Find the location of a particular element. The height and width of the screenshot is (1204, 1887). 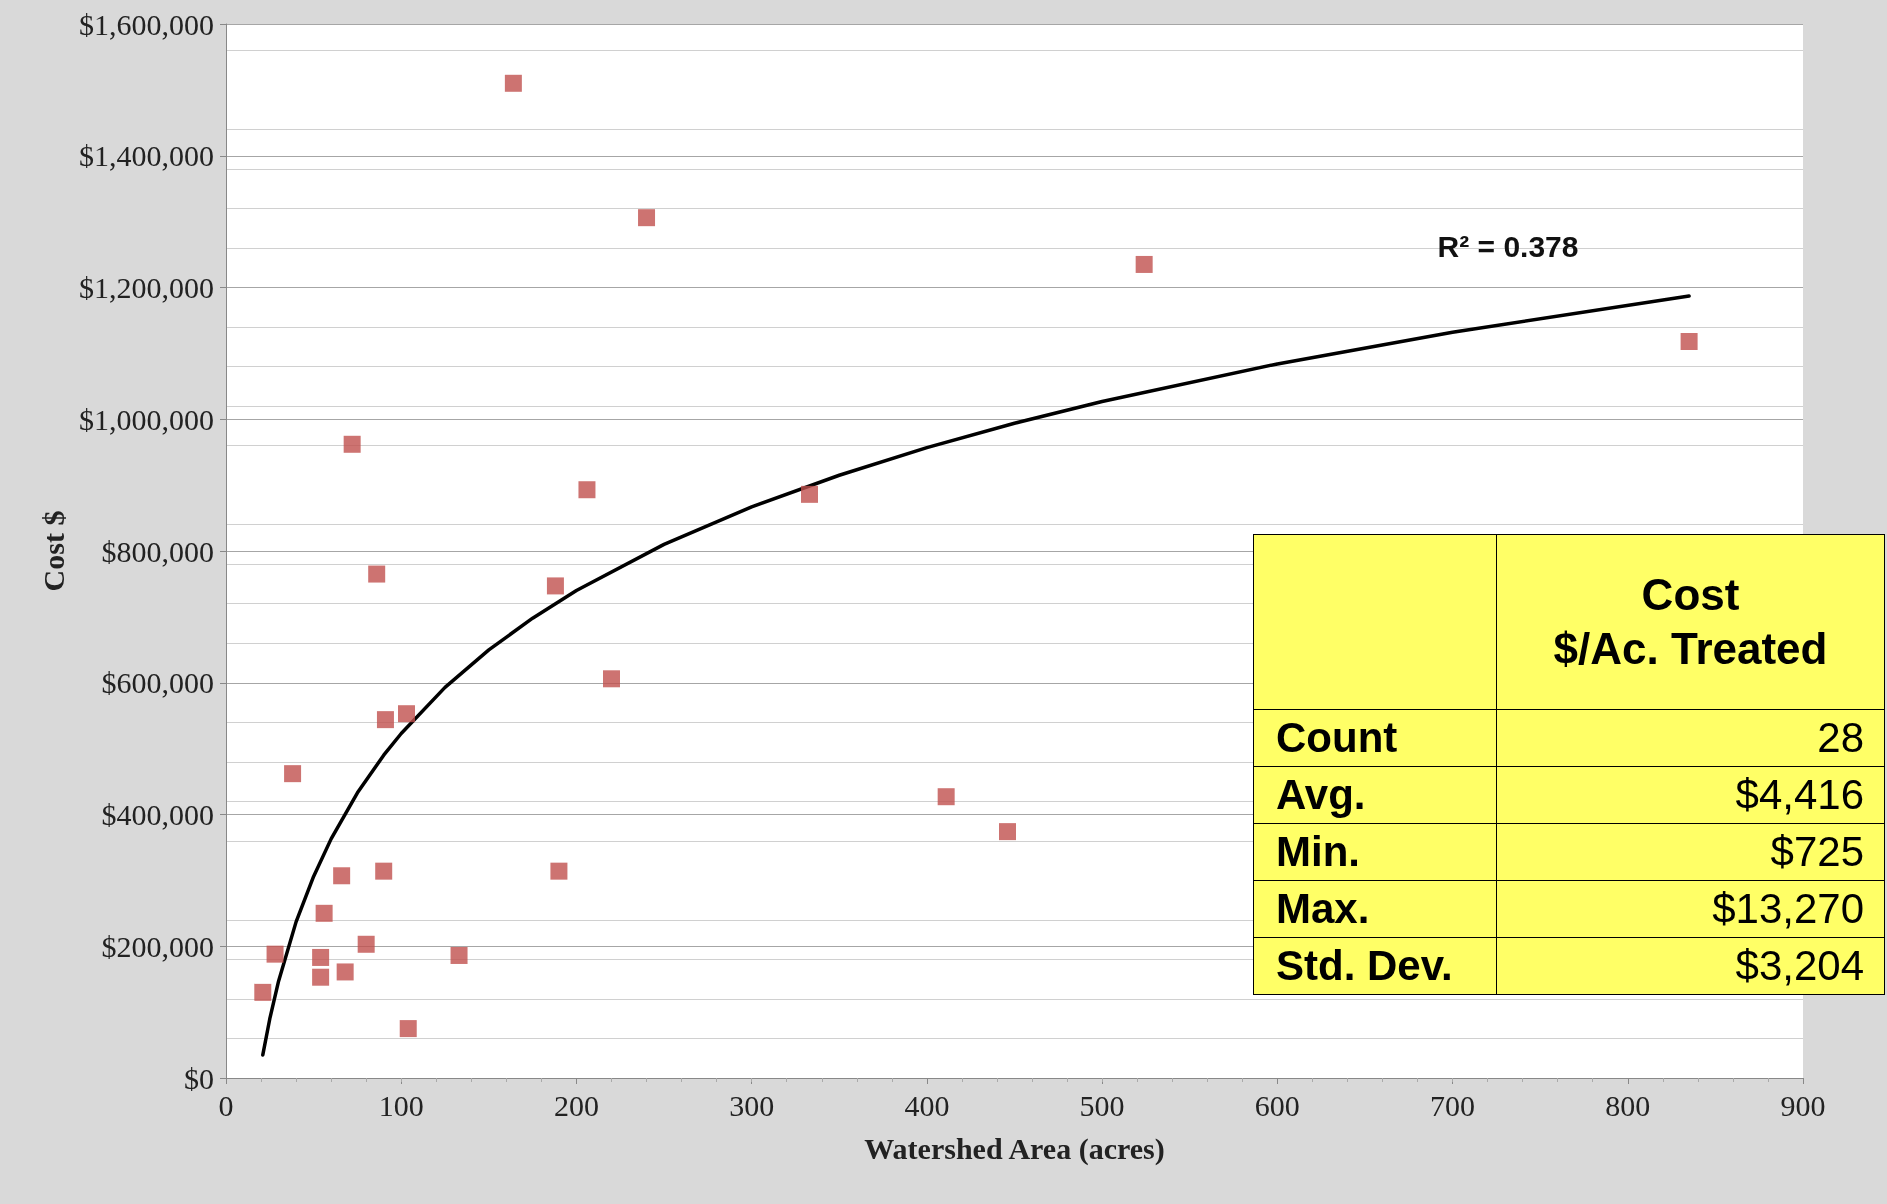

annotation: Avg. is located at coordinates (1375, 795).